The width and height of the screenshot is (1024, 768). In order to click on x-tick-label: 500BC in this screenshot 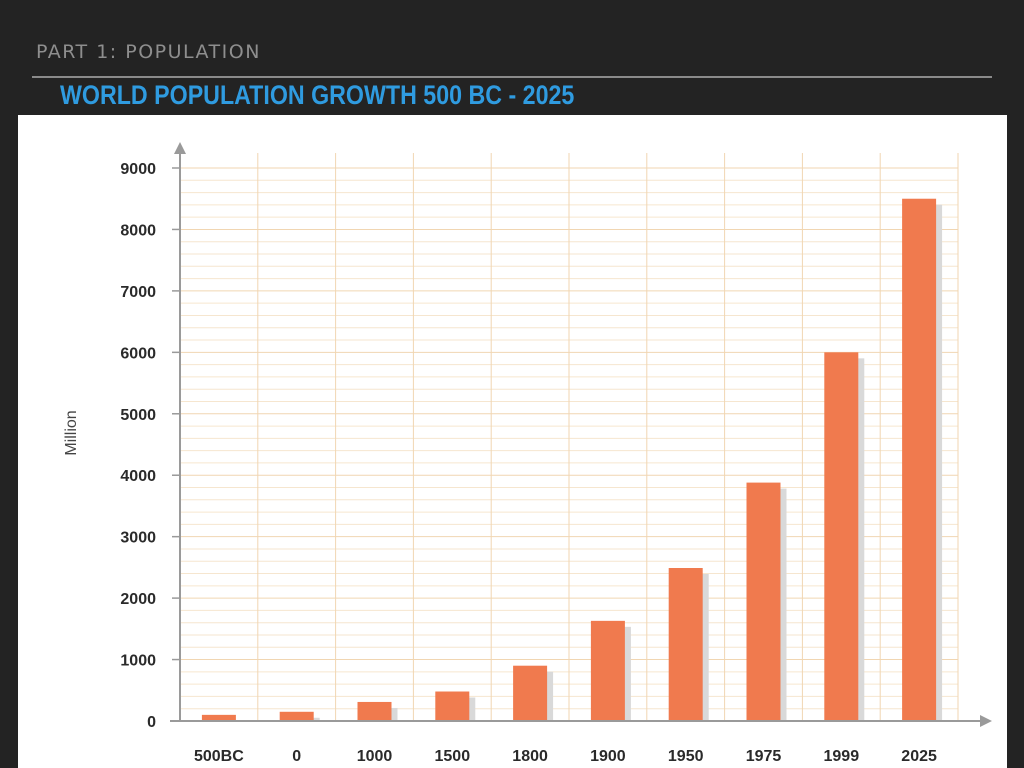, I will do `click(219, 756)`.